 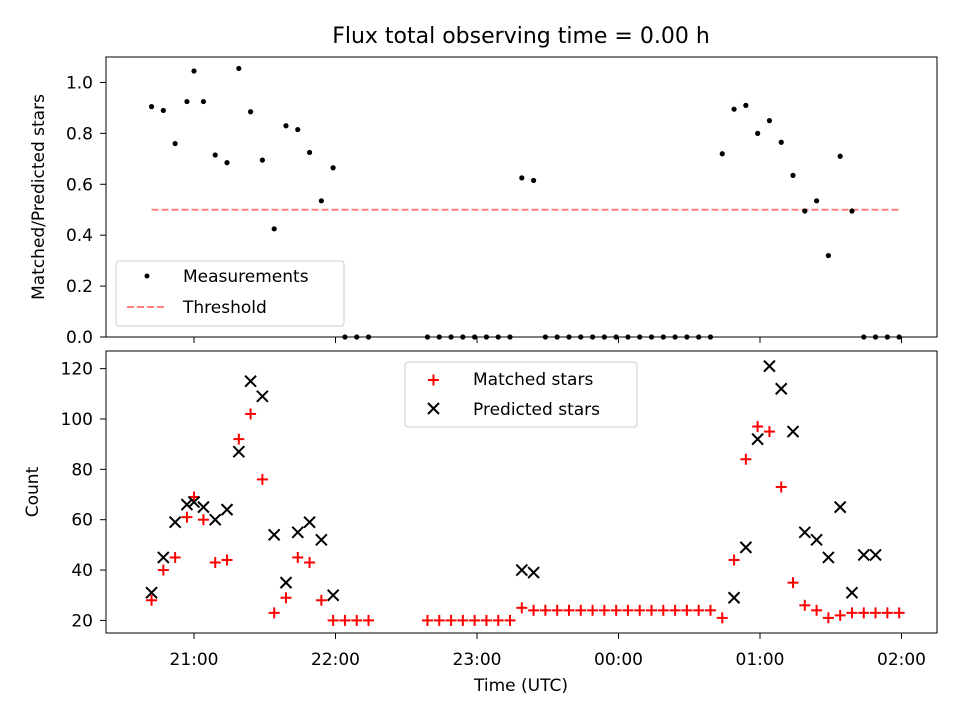 I want to click on bottom-y-tick-label: 20, so click(x=82, y=621).